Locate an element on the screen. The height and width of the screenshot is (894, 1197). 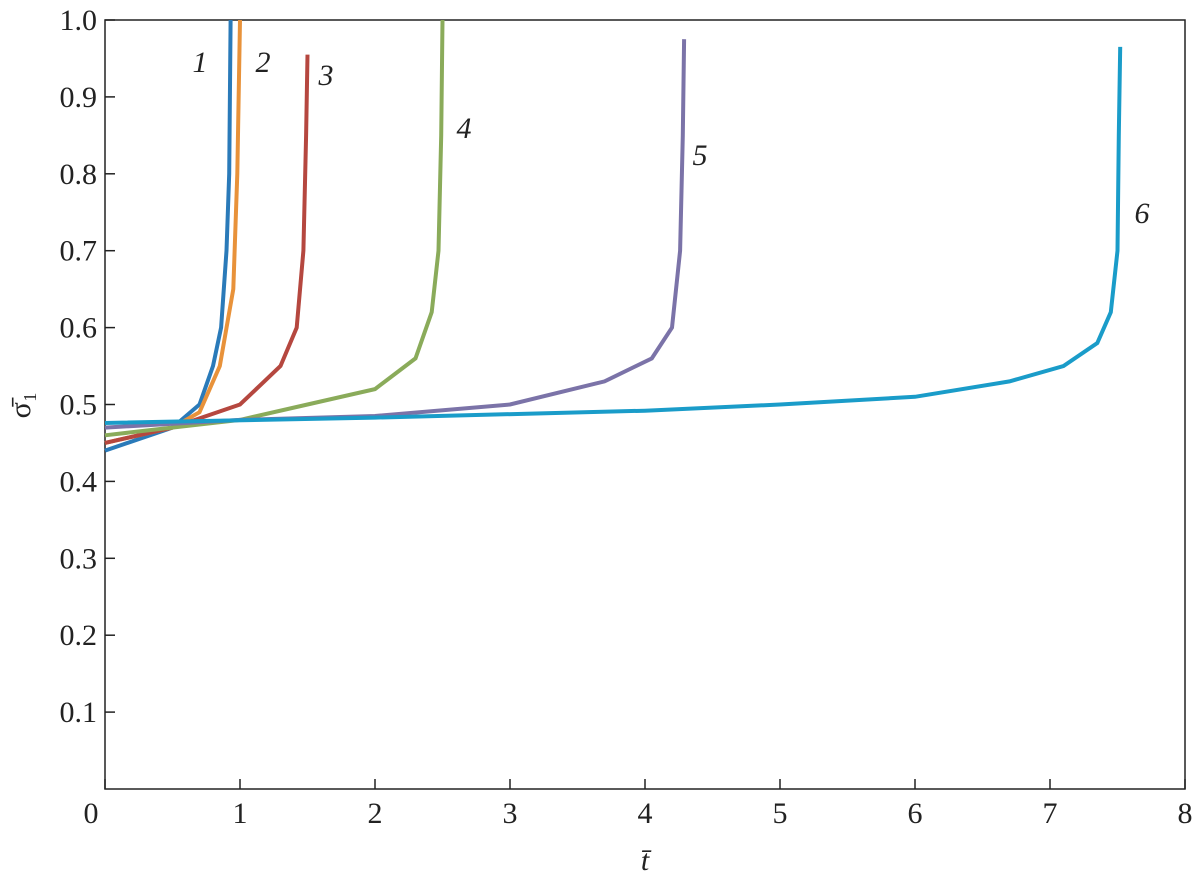
x-tick-label: 5 is located at coordinates (780, 813).